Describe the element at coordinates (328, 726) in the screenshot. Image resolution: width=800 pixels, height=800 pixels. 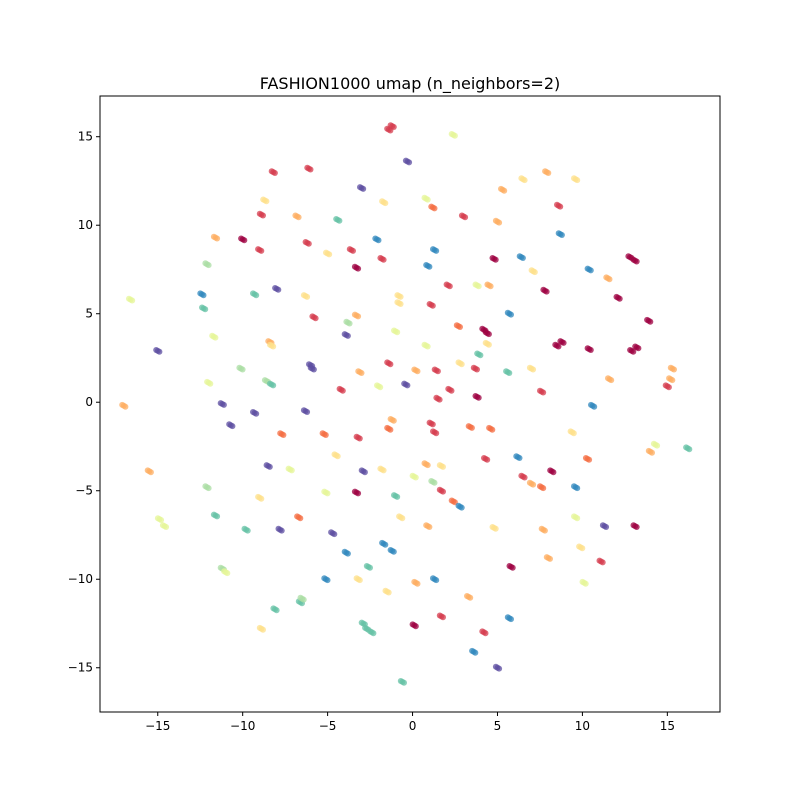
I see `x-tick-label: −5` at that location.